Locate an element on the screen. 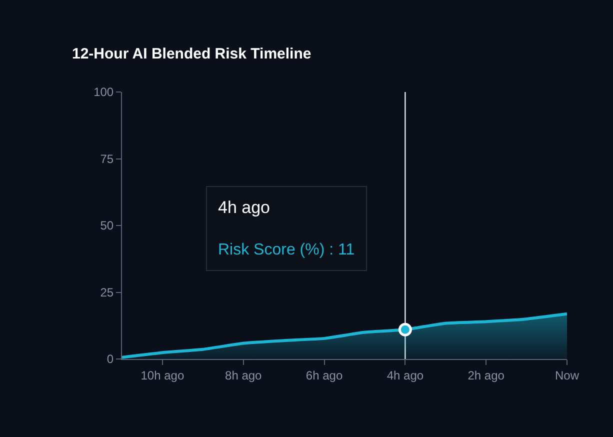 The height and width of the screenshot is (437, 613). annotation: Risk Score (%) : 11 is located at coordinates (286, 250).